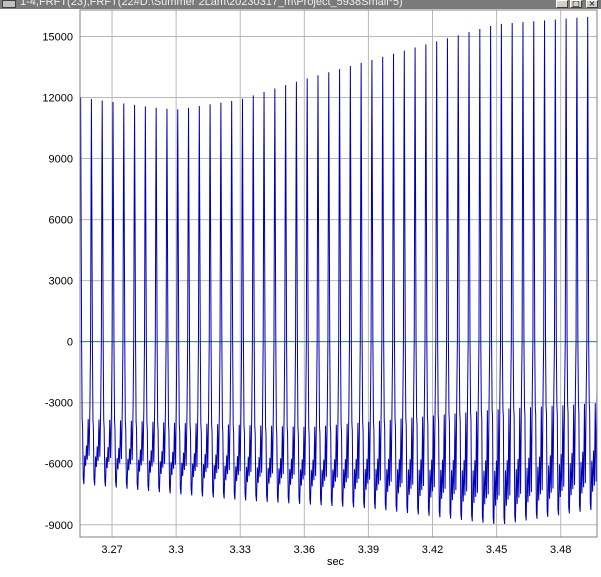  Describe the element at coordinates (57, 37) in the screenshot. I see `y-tick-label: 15000` at that location.